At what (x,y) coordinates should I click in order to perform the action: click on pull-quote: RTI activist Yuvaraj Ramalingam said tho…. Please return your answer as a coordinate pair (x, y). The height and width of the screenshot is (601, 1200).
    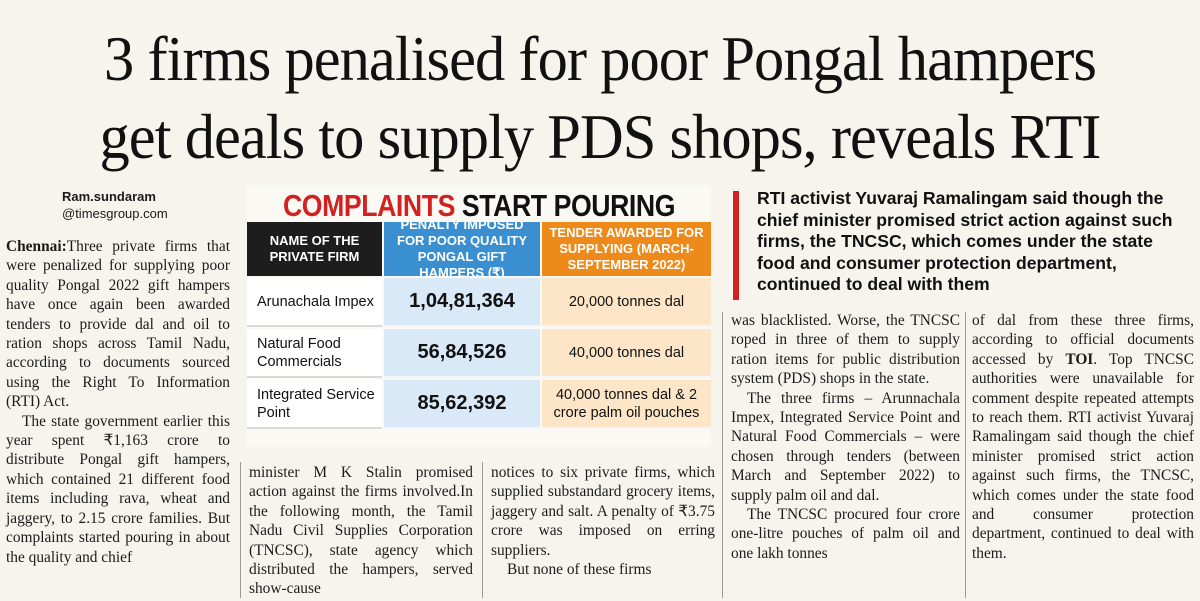
    Looking at the image, I should click on (965, 241).